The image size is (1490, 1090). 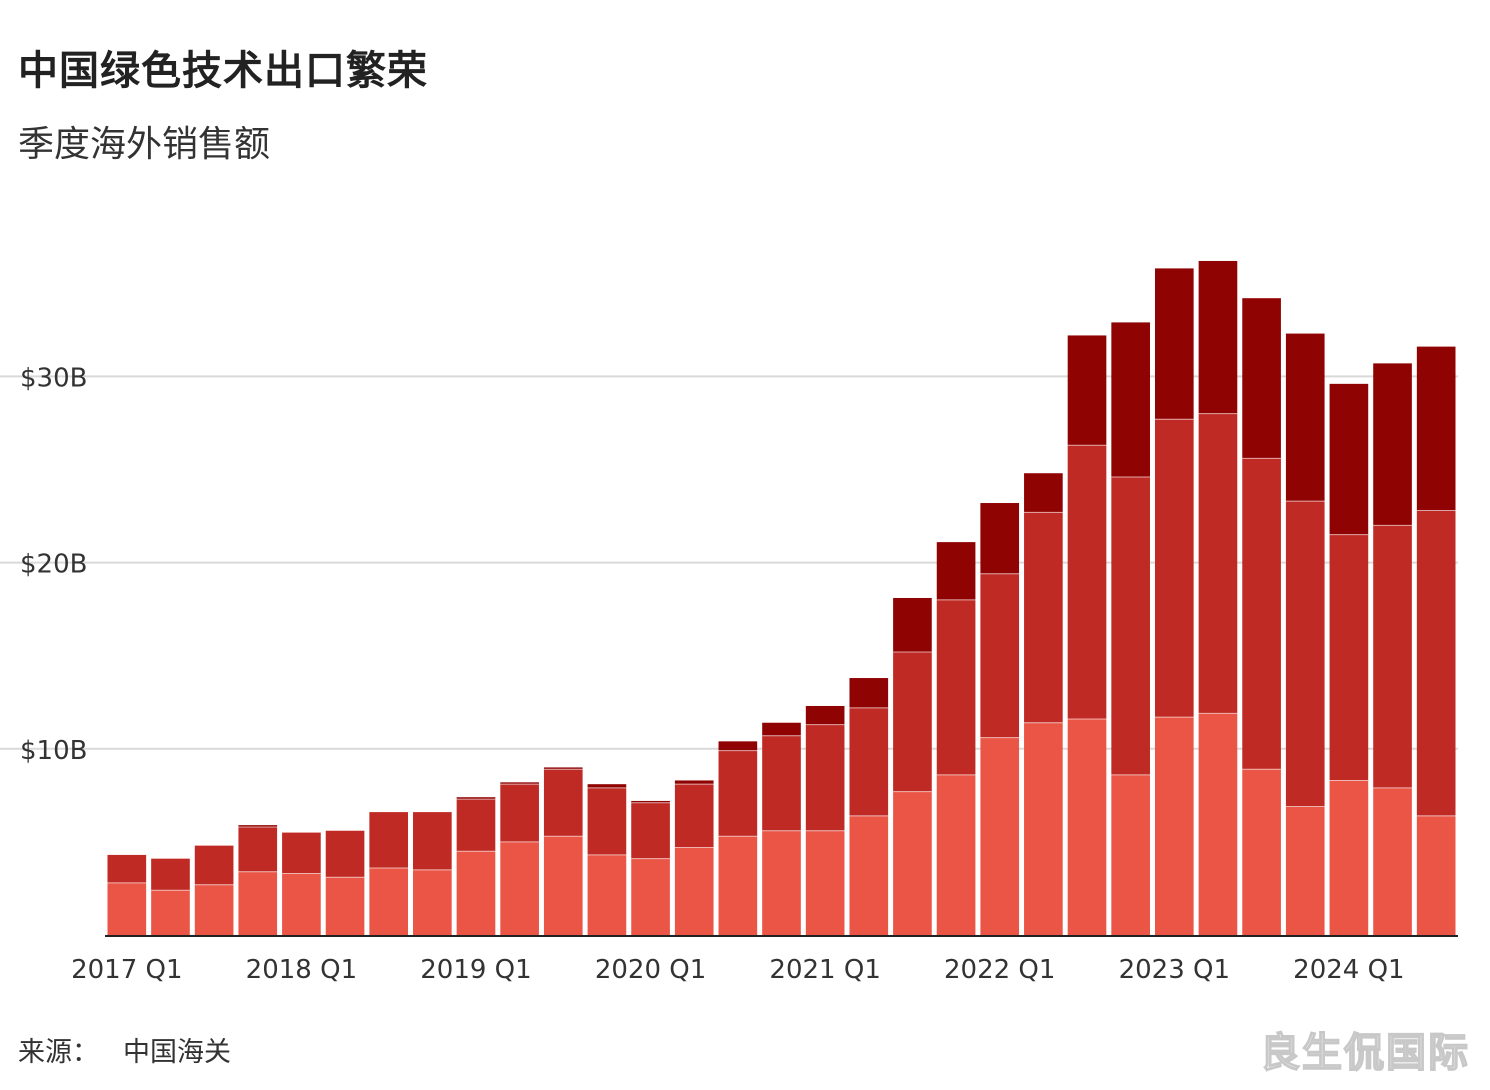 I want to click on chart-title: 中国绿色技术出口繁荣, so click(x=223, y=71).